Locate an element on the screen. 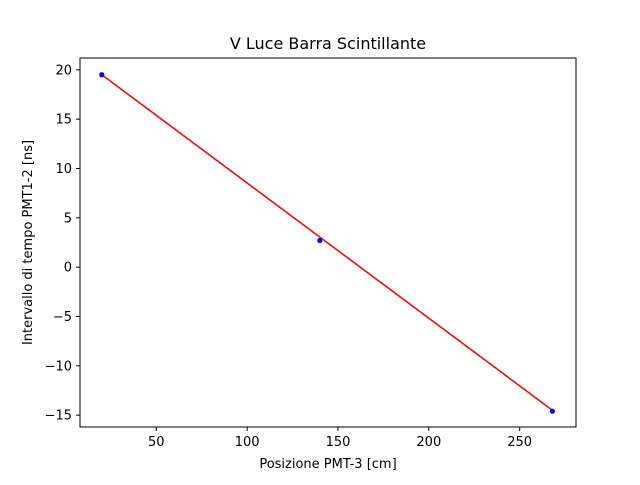 This screenshot has width=640, height=485. y-axis-label: Intervallo di tempo PMT1-2 [ns] is located at coordinates (28, 242).